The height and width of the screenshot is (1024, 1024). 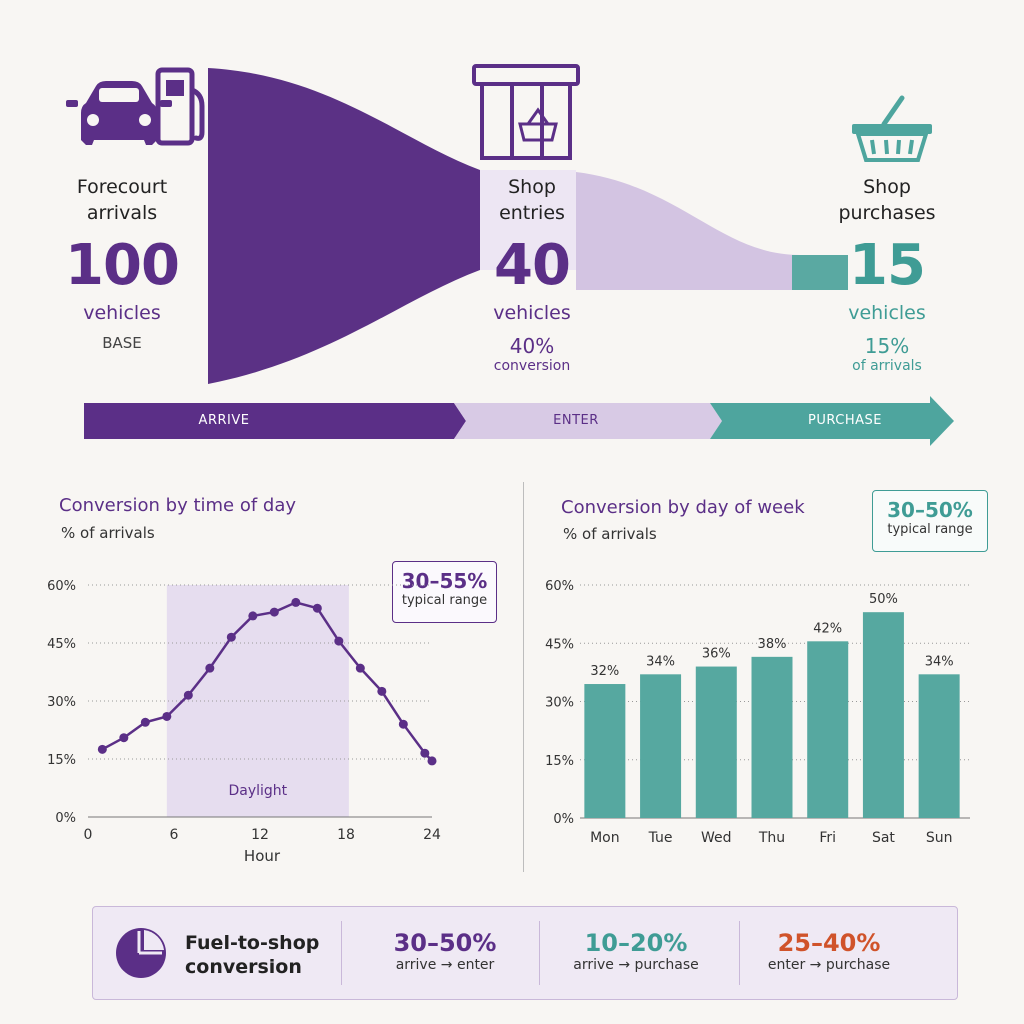 I want to click on bar-fri, so click(x=828, y=729).